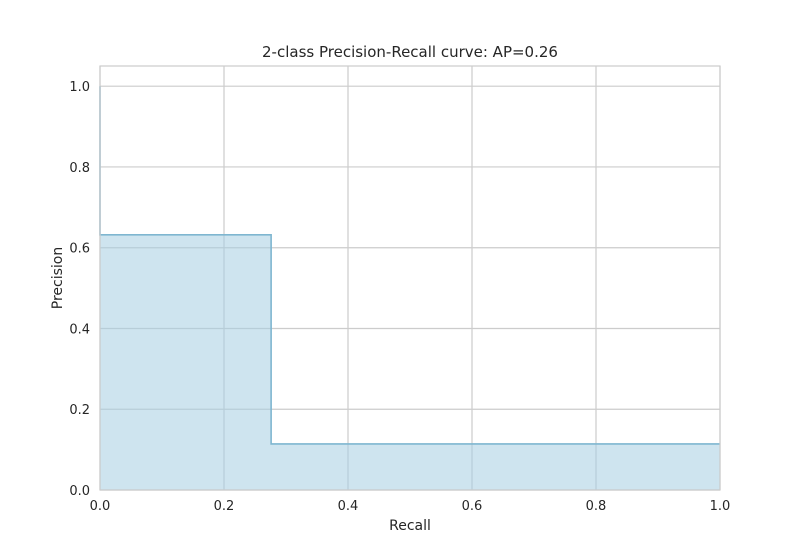 This screenshot has width=800, height=550. I want to click on chart-title: 2-class Precision-Recall curve: AP=0.26, so click(410, 52).